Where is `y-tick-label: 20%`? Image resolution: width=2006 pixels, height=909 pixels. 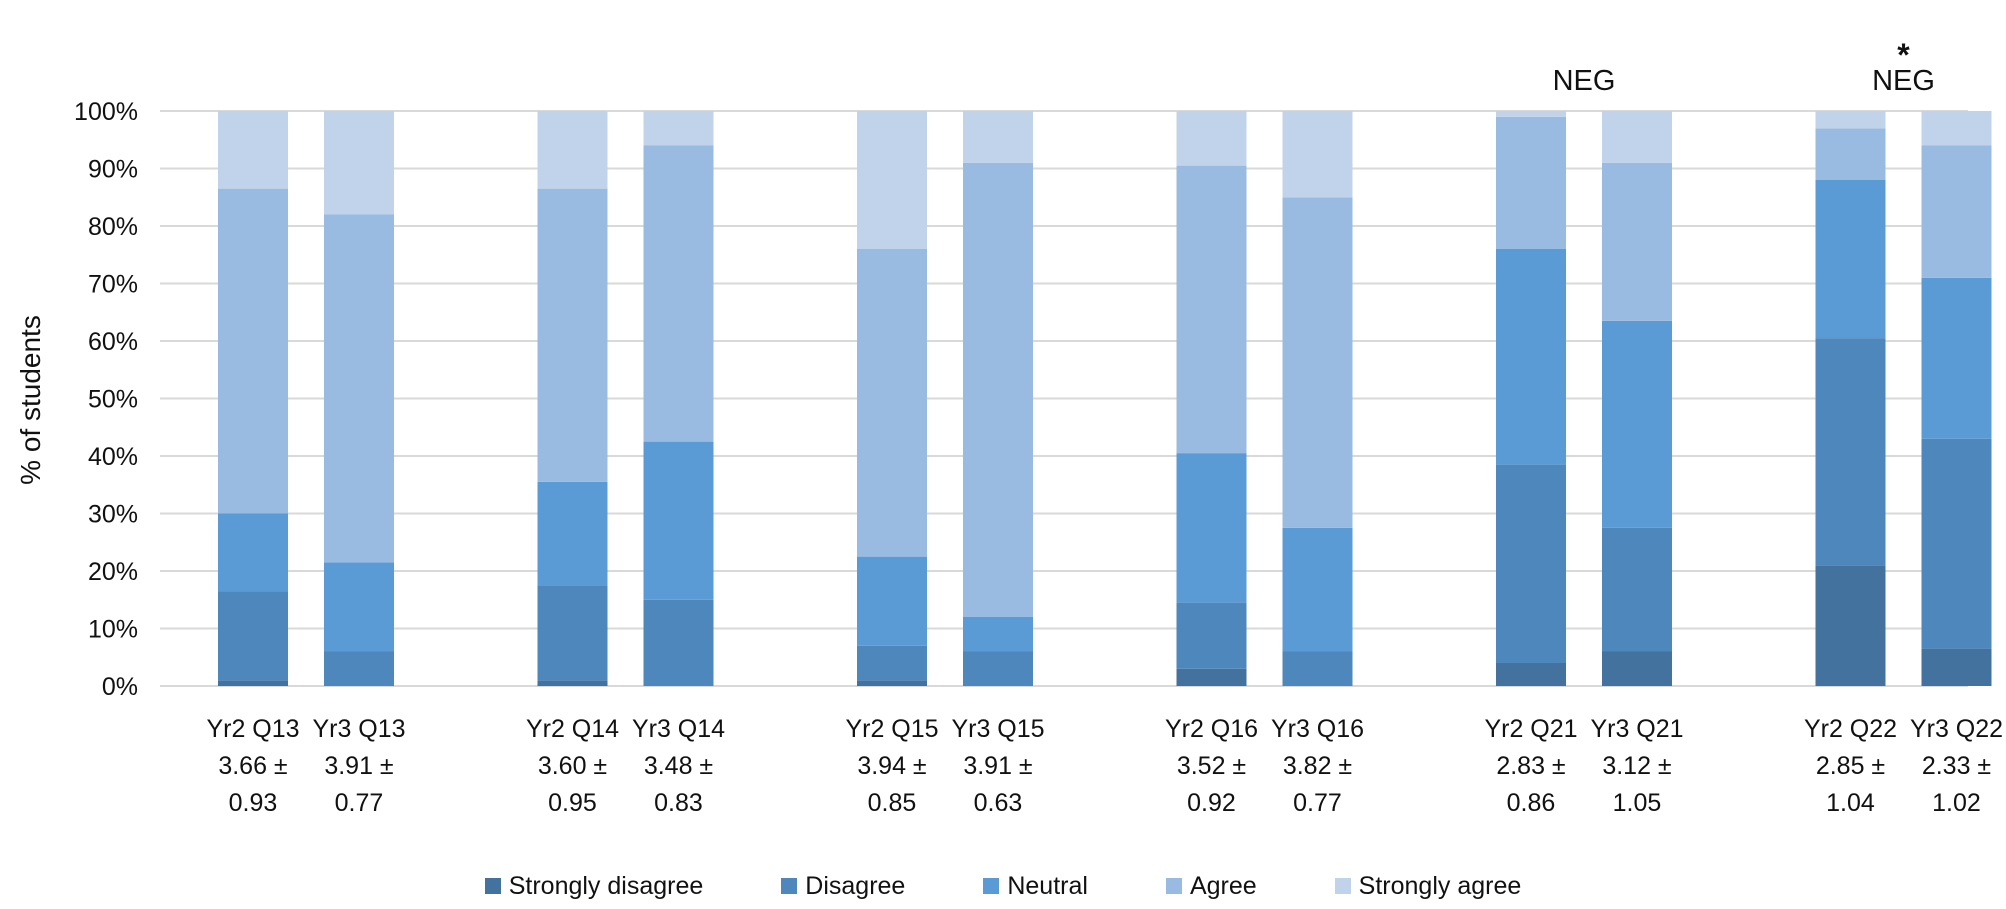
y-tick-label: 20% is located at coordinates (113, 572).